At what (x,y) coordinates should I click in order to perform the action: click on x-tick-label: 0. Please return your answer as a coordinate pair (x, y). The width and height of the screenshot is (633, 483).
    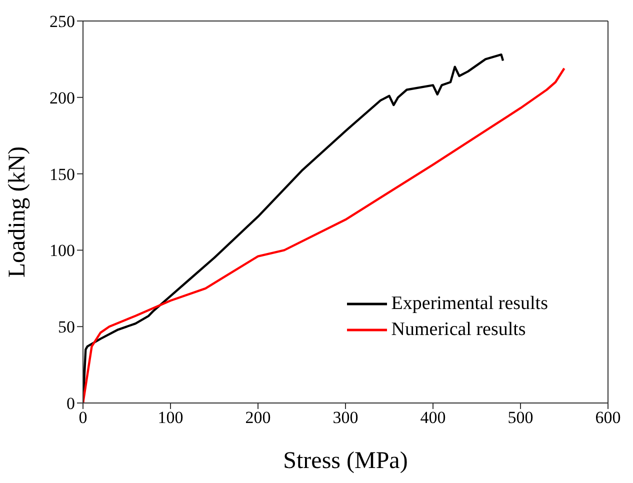
    Looking at the image, I should click on (83, 418).